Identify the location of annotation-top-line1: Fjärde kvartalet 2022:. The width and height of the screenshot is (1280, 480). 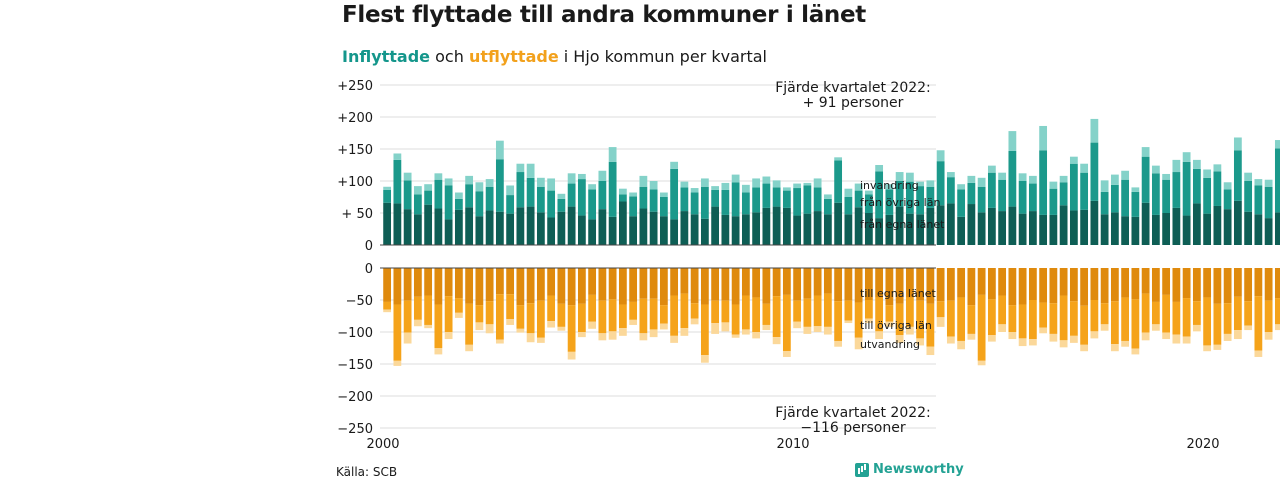
(853, 88).